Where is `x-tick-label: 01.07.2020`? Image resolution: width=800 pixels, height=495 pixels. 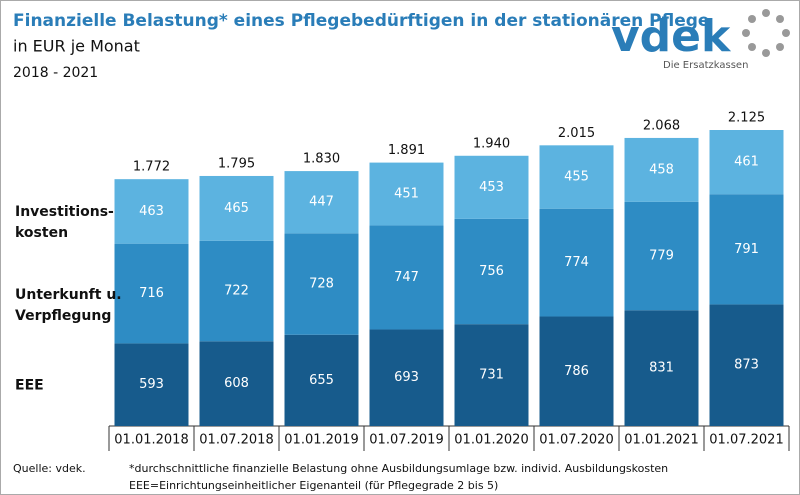
x-tick-label: 01.07.2020 is located at coordinates (576, 440).